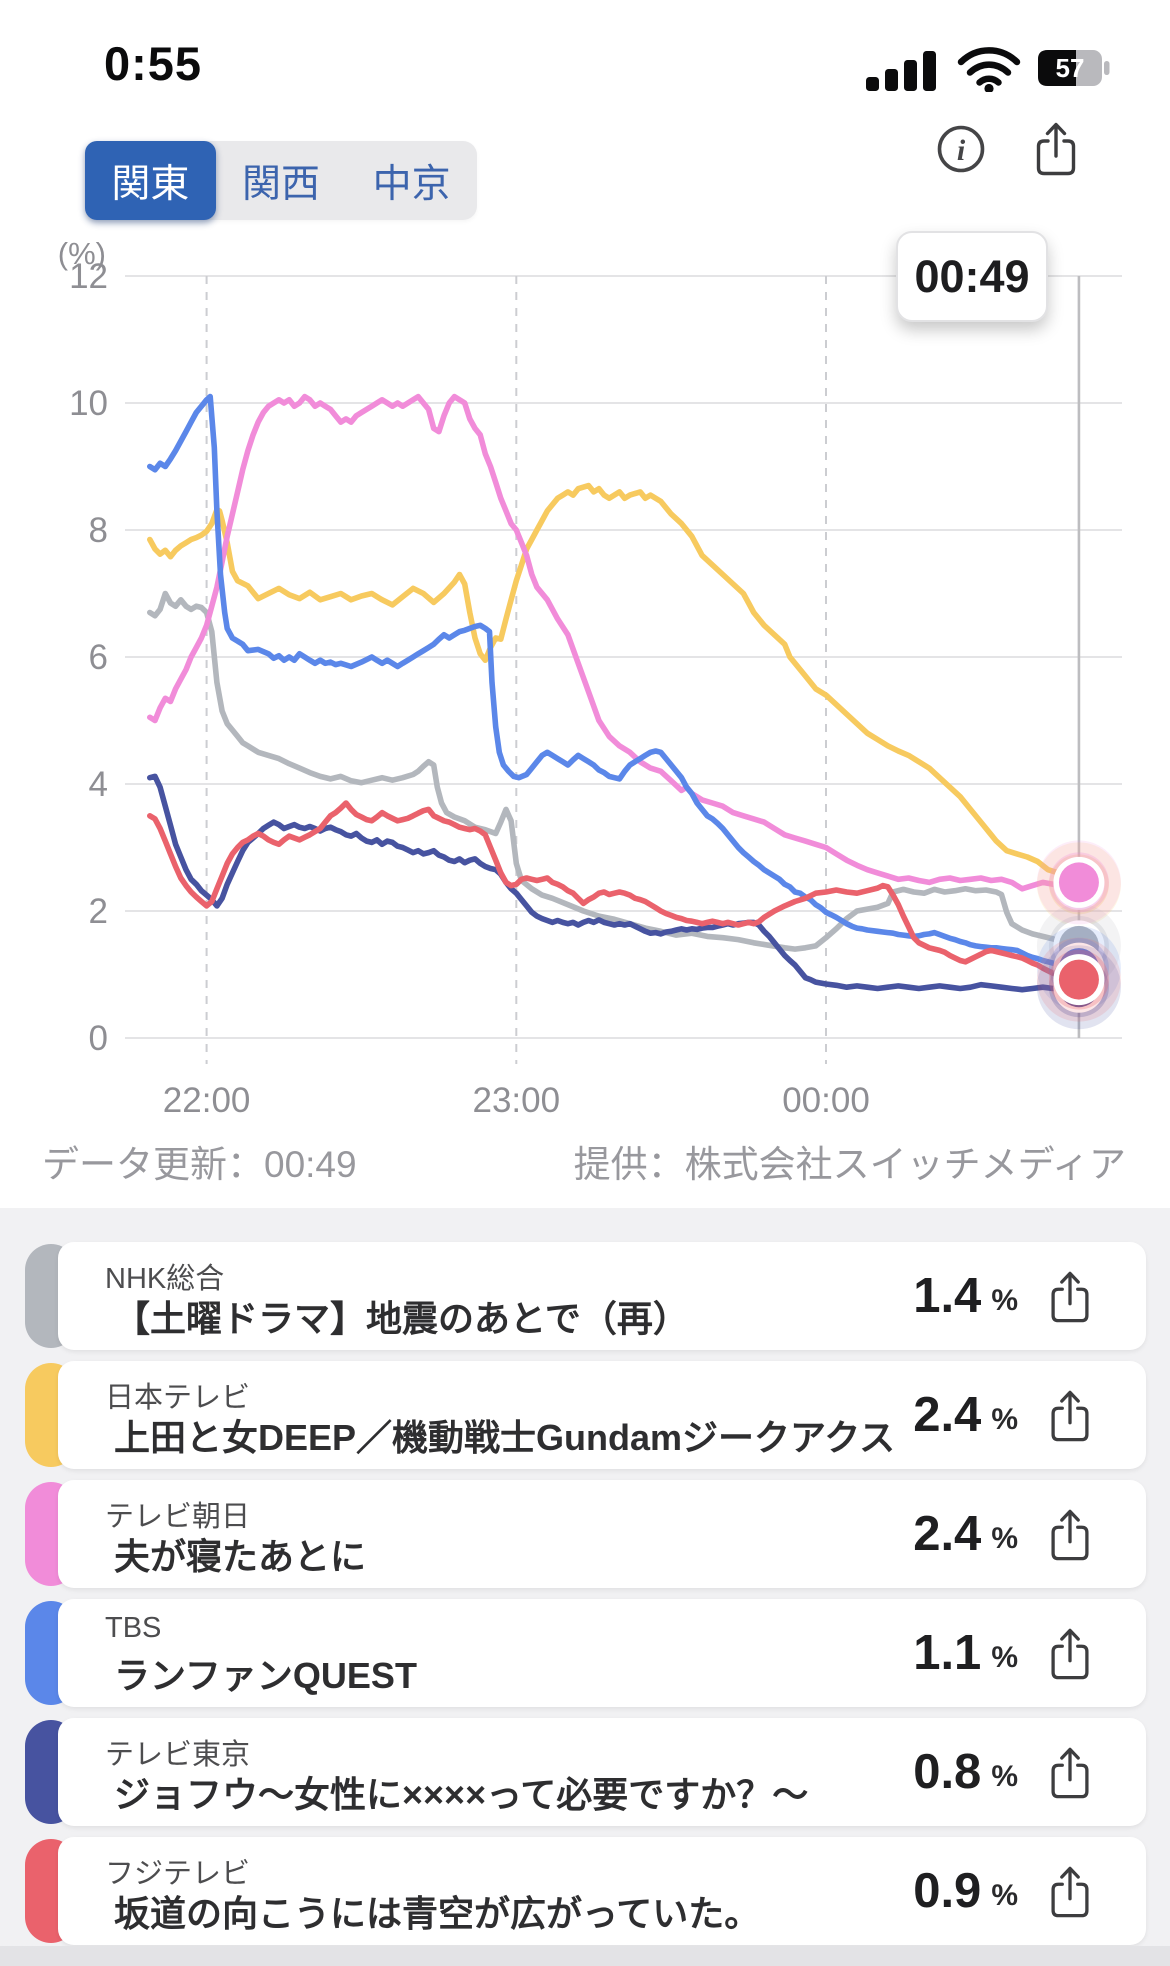 The width and height of the screenshot is (1170, 1966). Describe the element at coordinates (98, 530) in the screenshot. I see `svg-text: 8` at that location.